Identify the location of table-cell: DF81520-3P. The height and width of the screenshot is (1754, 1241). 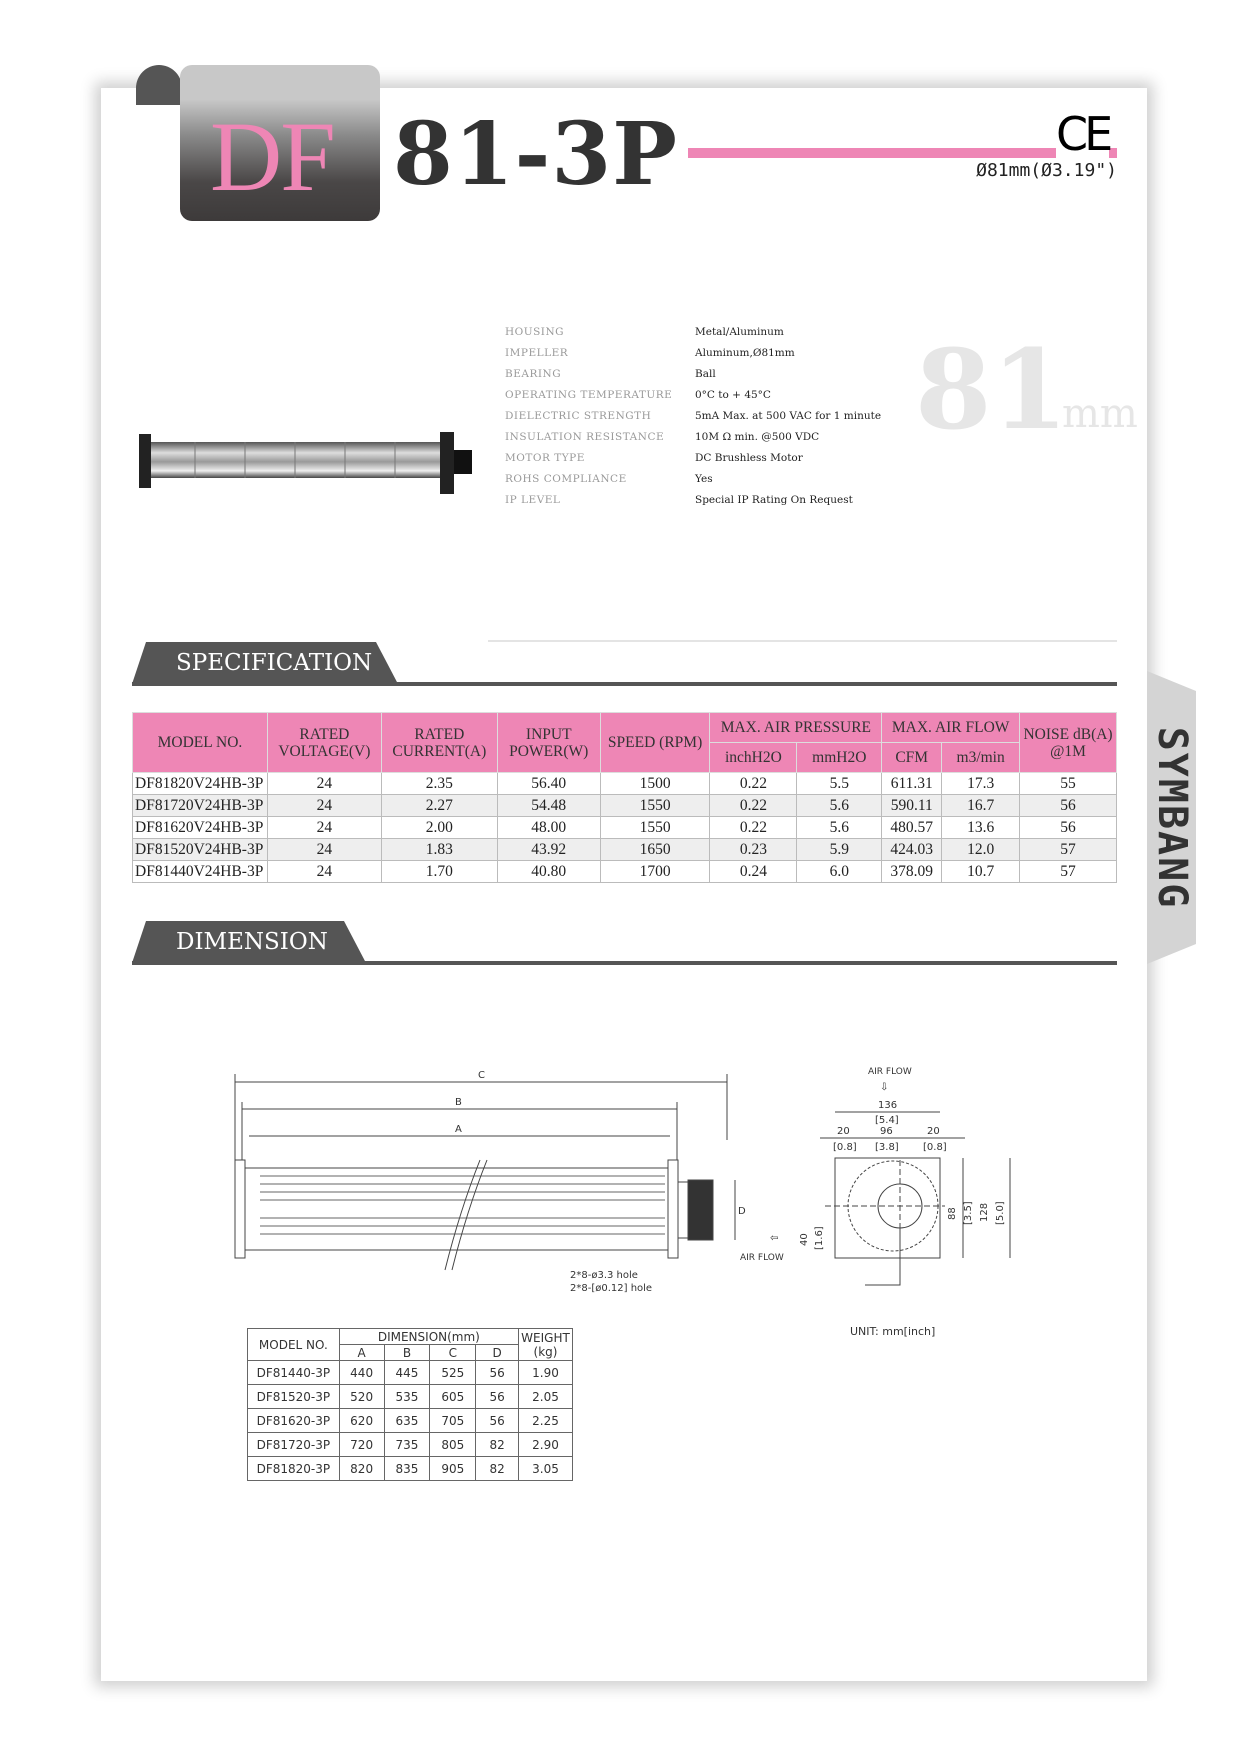
(293, 1396).